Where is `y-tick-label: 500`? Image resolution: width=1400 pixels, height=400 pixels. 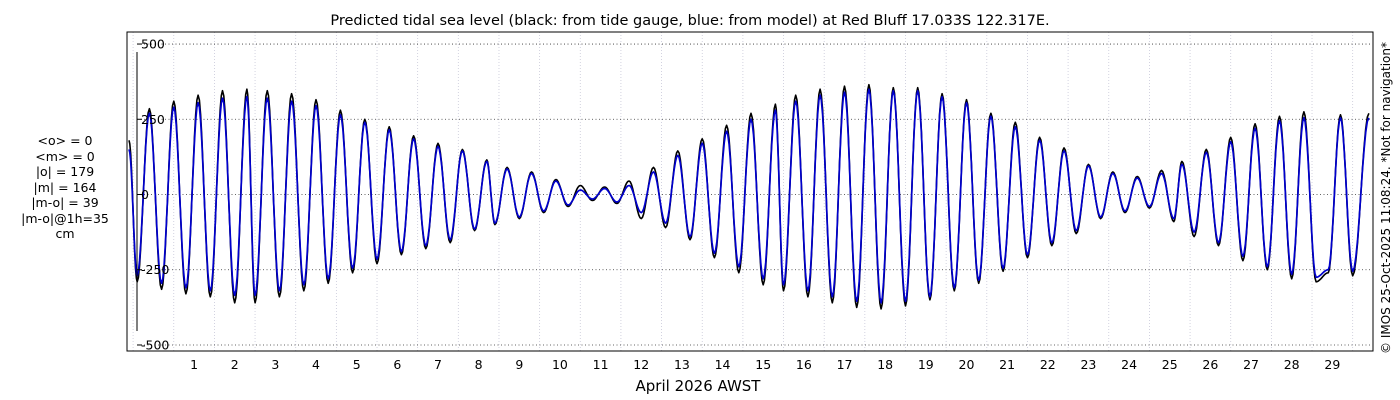 y-tick-label: 500 is located at coordinates (153, 44).